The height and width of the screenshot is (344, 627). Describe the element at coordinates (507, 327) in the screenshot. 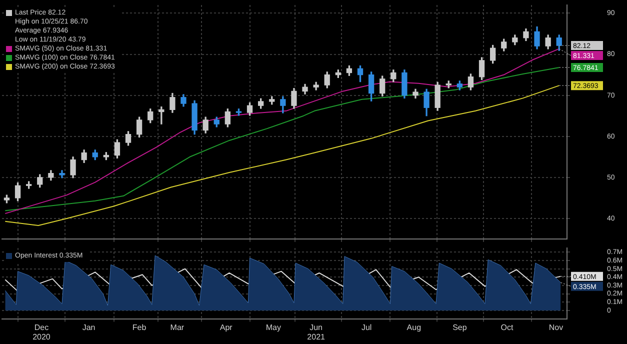

I see `x-tick-label: Oct` at that location.